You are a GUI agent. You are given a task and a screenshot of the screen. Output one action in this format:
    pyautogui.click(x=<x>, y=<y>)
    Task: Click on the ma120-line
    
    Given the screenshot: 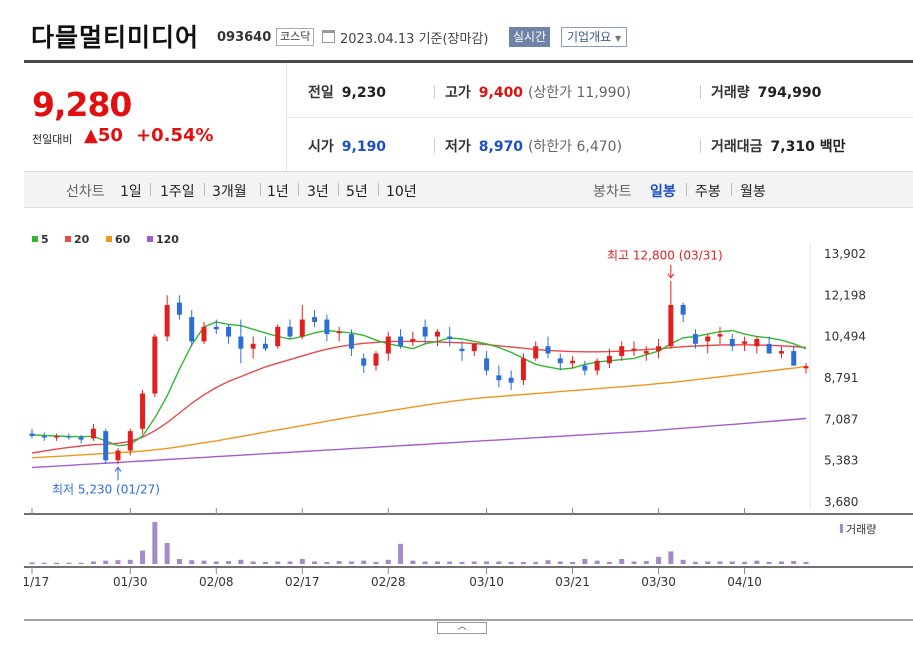 What is the action you would take?
    pyautogui.click(x=419, y=443)
    